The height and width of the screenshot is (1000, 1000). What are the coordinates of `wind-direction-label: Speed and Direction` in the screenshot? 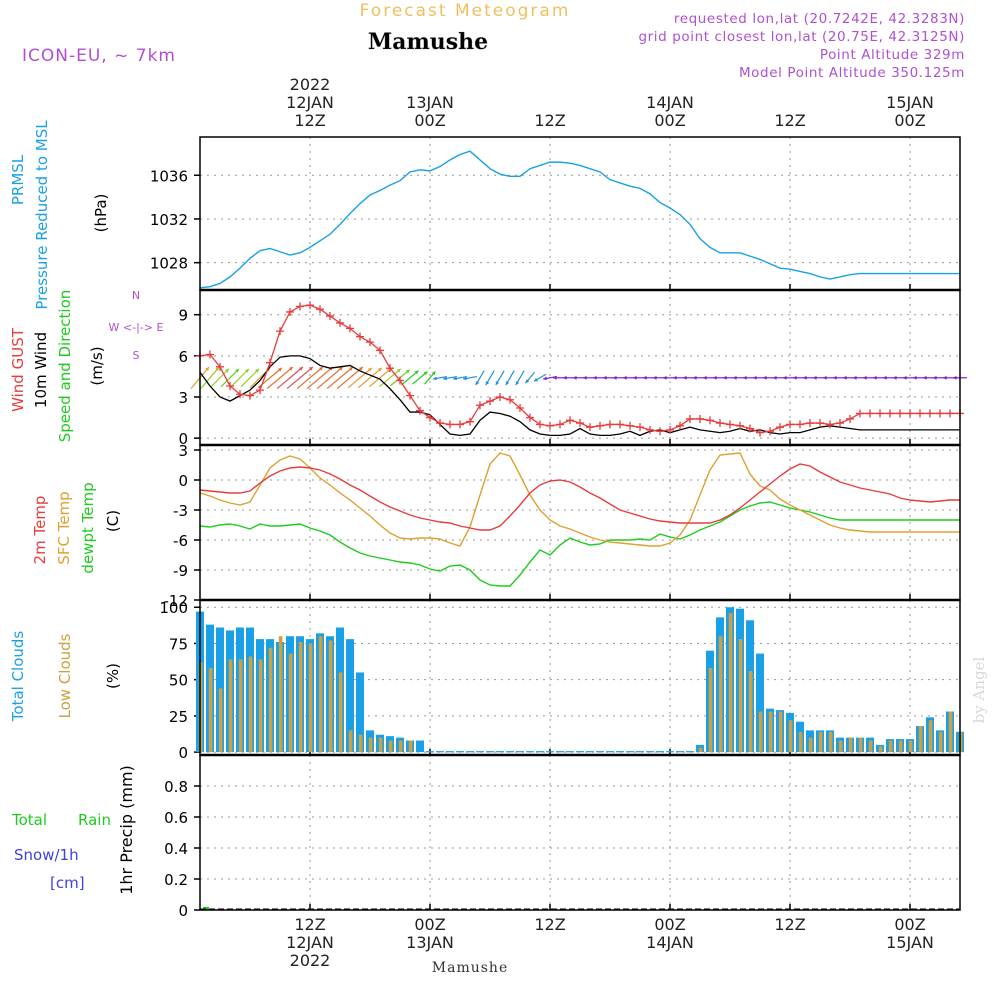 It's located at (65, 366).